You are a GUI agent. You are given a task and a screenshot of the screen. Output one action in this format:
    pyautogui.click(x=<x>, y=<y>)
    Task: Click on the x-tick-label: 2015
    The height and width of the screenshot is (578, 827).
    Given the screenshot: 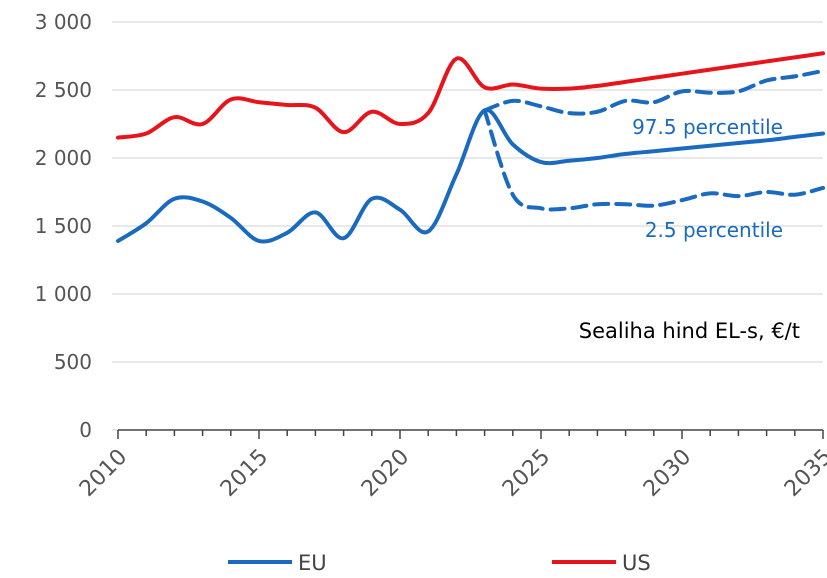 What is the action you would take?
    pyautogui.click(x=244, y=473)
    